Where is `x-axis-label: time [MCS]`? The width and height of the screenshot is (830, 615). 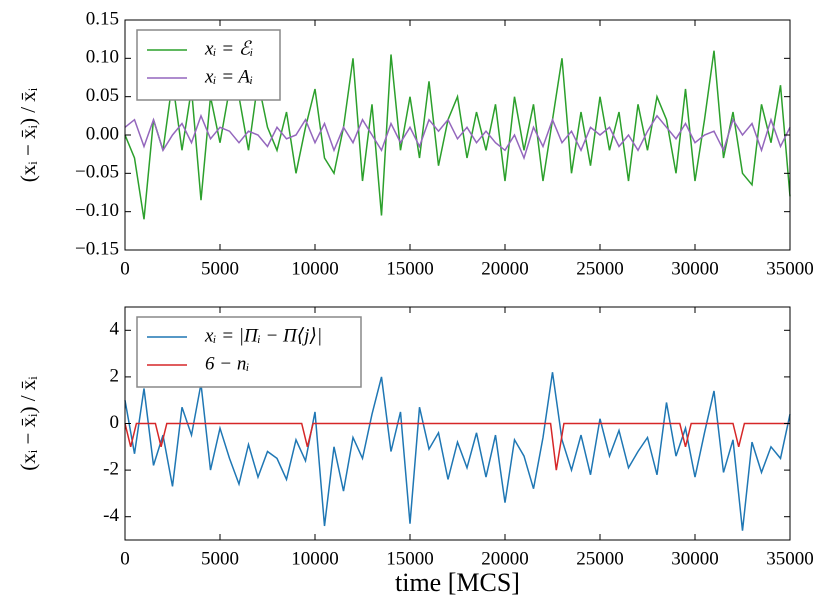
x-axis-label: time [MCS] is located at coordinates (457, 582).